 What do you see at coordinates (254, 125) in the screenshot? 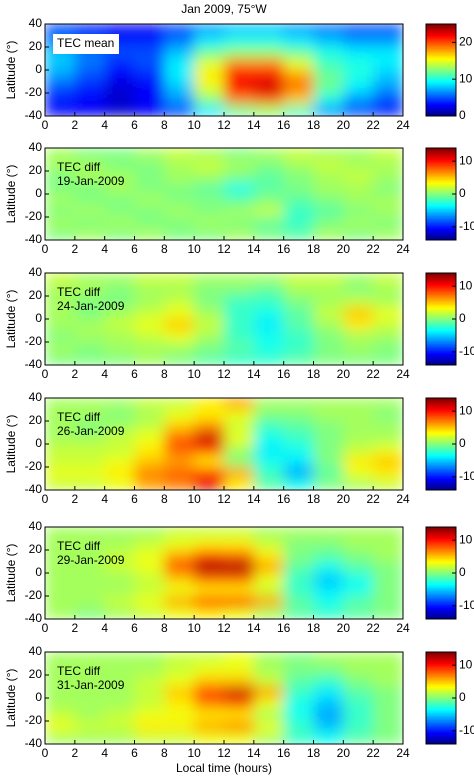
I see `x-tick-label: 14` at bounding box center [254, 125].